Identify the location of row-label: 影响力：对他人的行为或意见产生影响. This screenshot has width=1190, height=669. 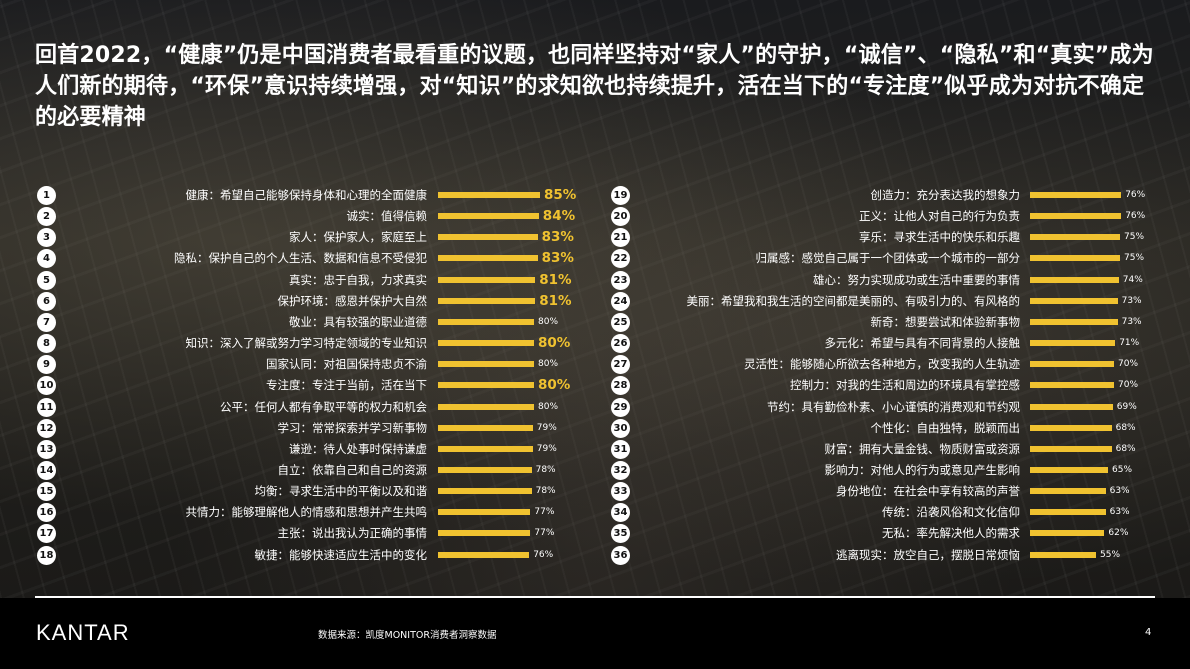
(922, 469).